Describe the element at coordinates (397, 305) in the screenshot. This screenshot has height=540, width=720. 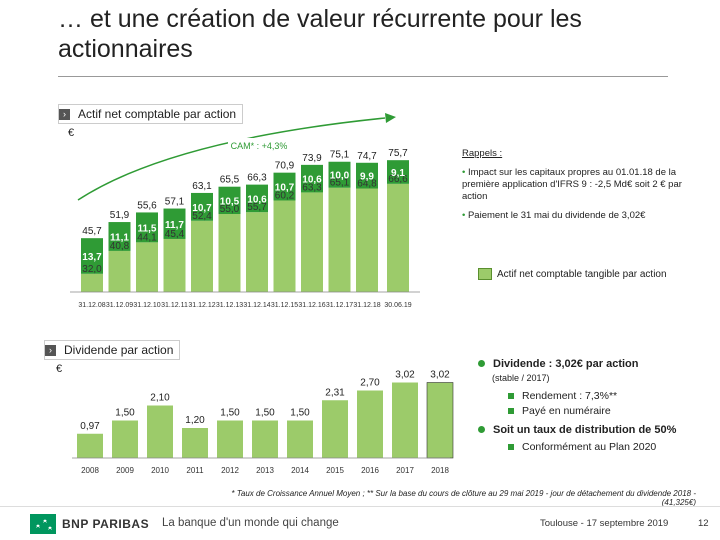
I see `xtick-11: 30.06.19` at that location.